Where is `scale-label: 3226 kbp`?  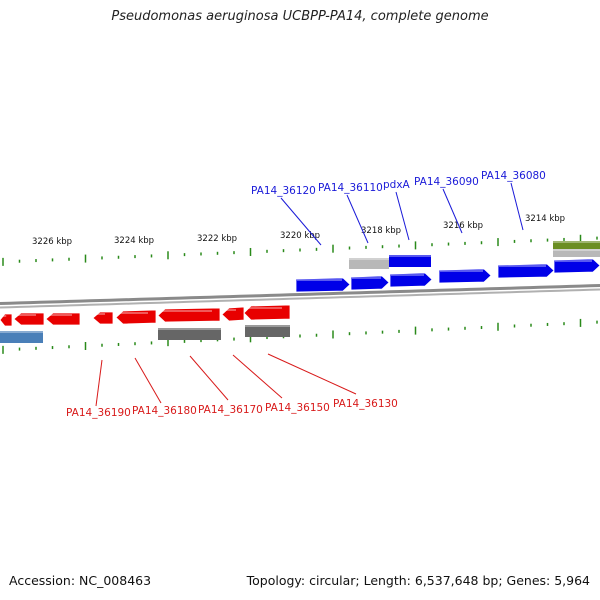
scale-label: 3226 kbp is located at coordinates (52, 242).